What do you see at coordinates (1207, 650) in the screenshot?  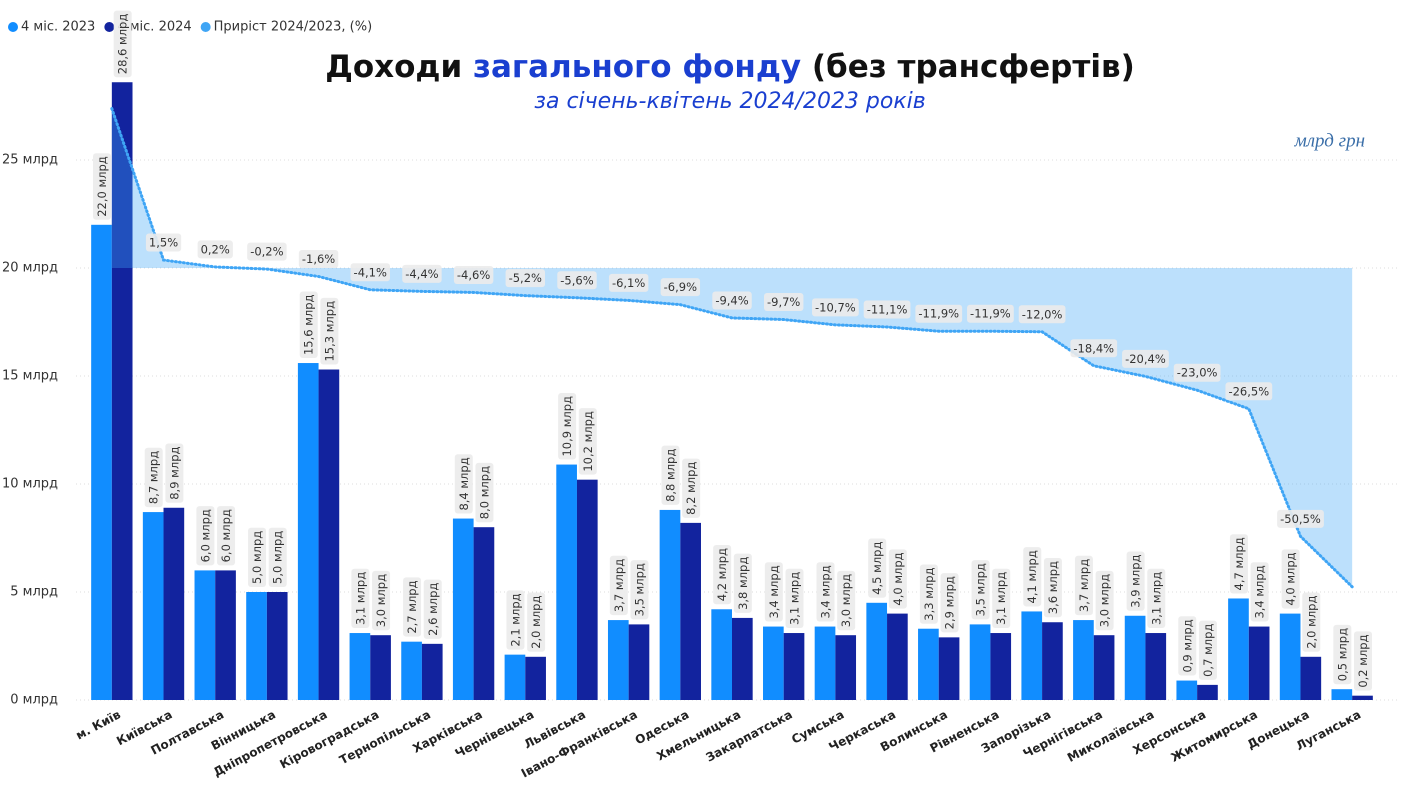 I see `data-label-group: 0,7 млрд` at bounding box center [1207, 650].